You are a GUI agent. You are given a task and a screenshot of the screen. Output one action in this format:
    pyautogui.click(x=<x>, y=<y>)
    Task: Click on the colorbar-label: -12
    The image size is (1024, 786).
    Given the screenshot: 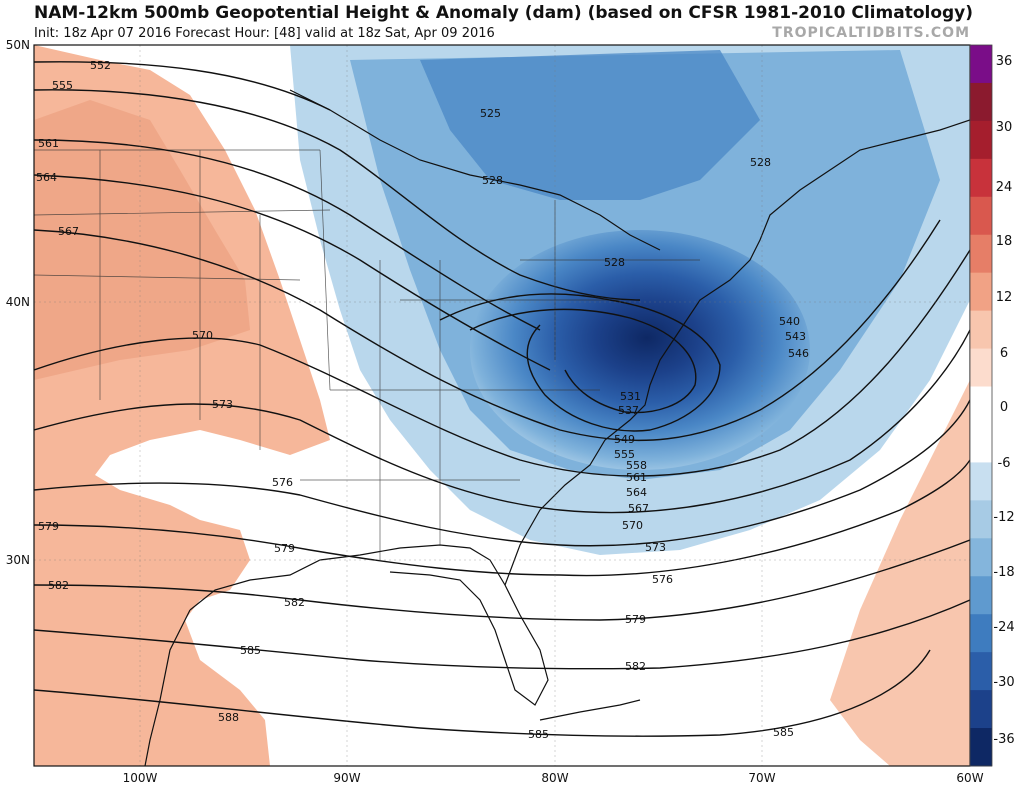 What is the action you would take?
    pyautogui.click(x=1003, y=517)
    